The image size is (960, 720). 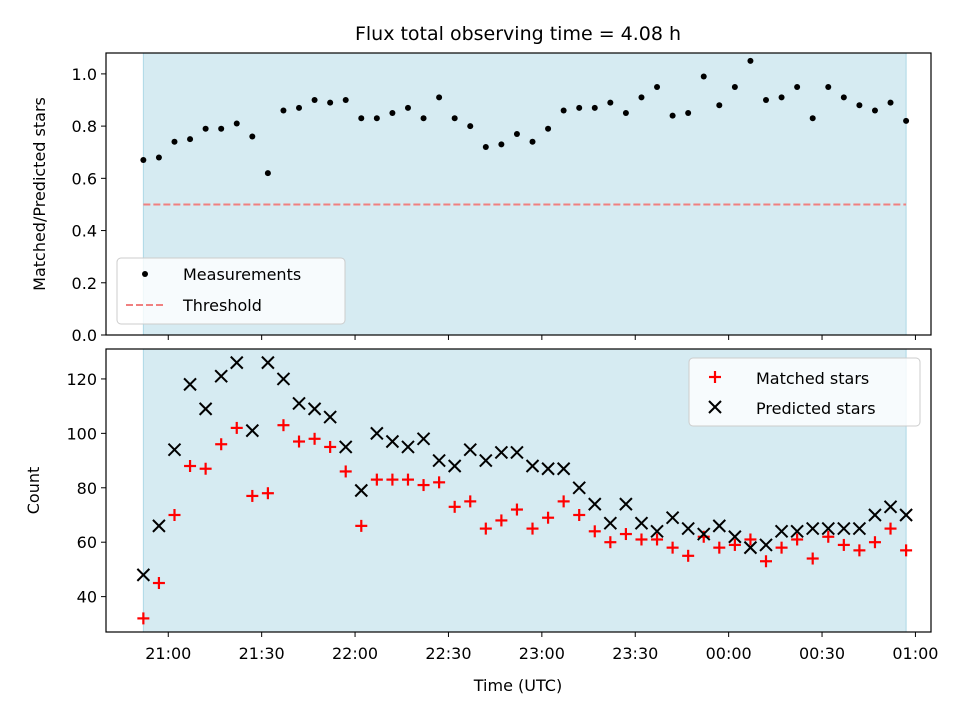 I want to click on legend-predicted-marker, so click(x=715, y=407).